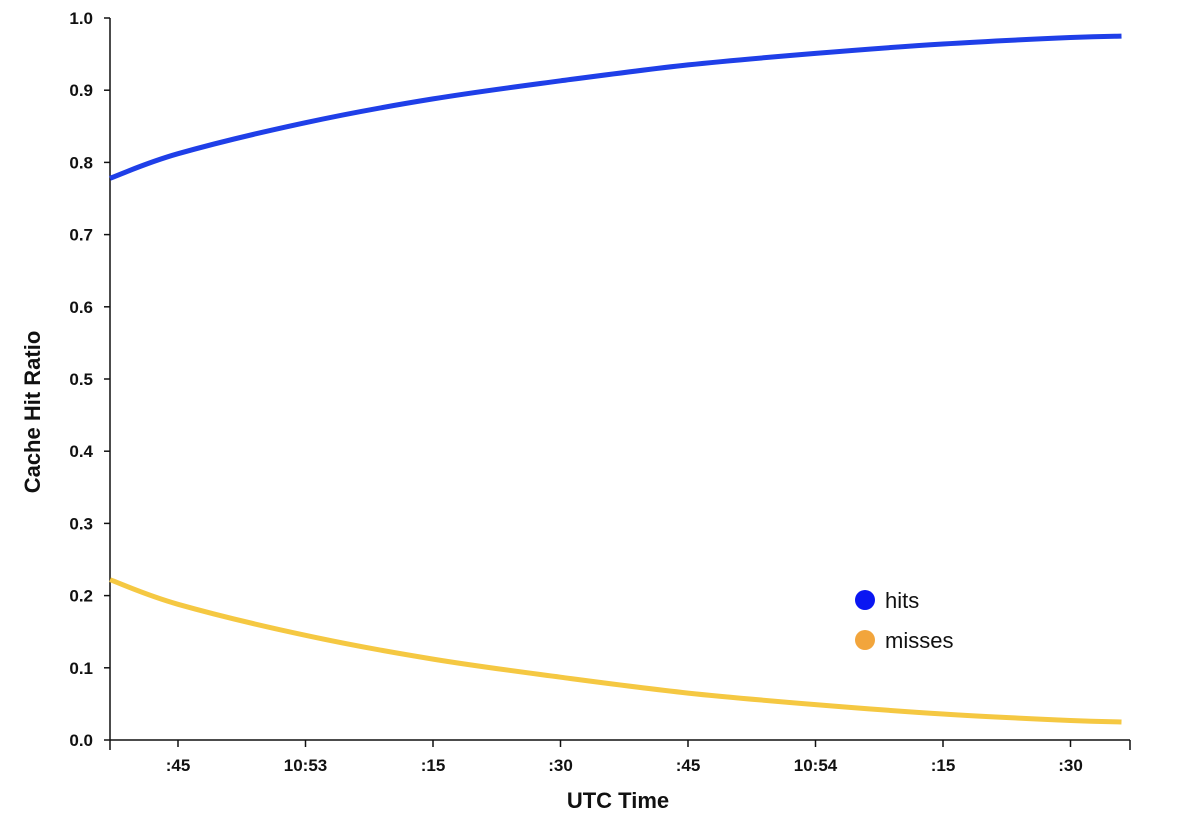 The image size is (1190, 834). I want to click on y-axis-title: Cache Hit Ratio, so click(32, 412).